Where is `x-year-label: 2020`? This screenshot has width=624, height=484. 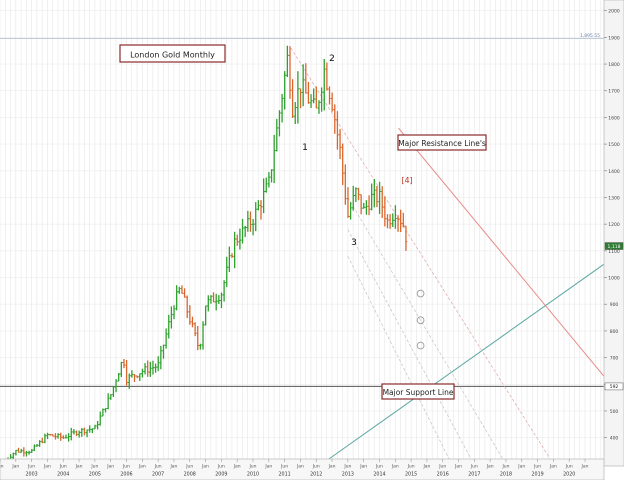
x-year-label: 2020 is located at coordinates (569, 475).